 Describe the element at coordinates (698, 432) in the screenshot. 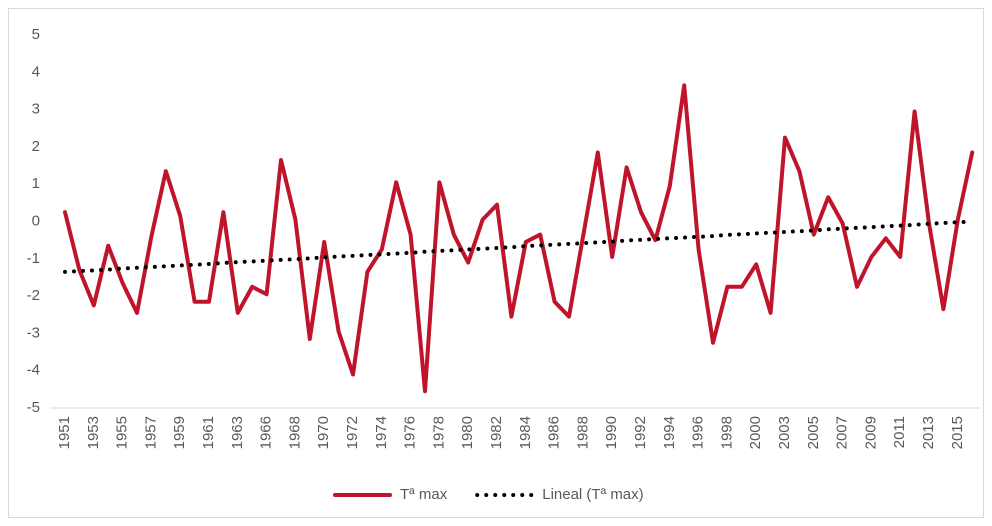

I see `x-tick-label: 1996` at that location.